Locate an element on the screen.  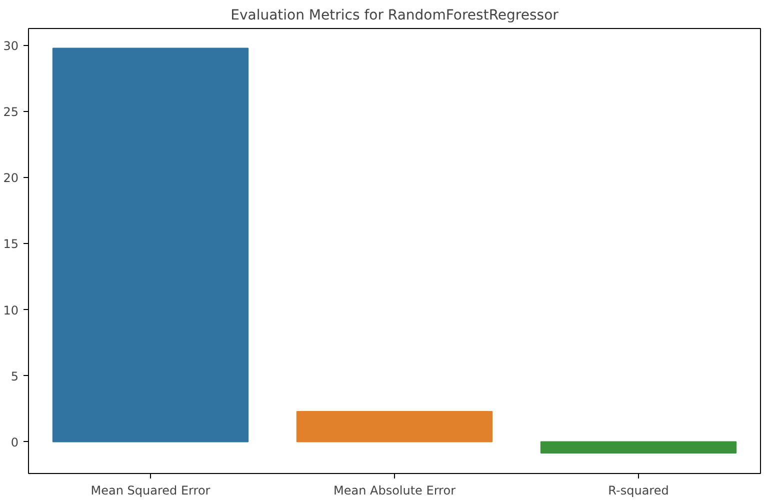
y-tick-label: 10 is located at coordinates (11, 310).